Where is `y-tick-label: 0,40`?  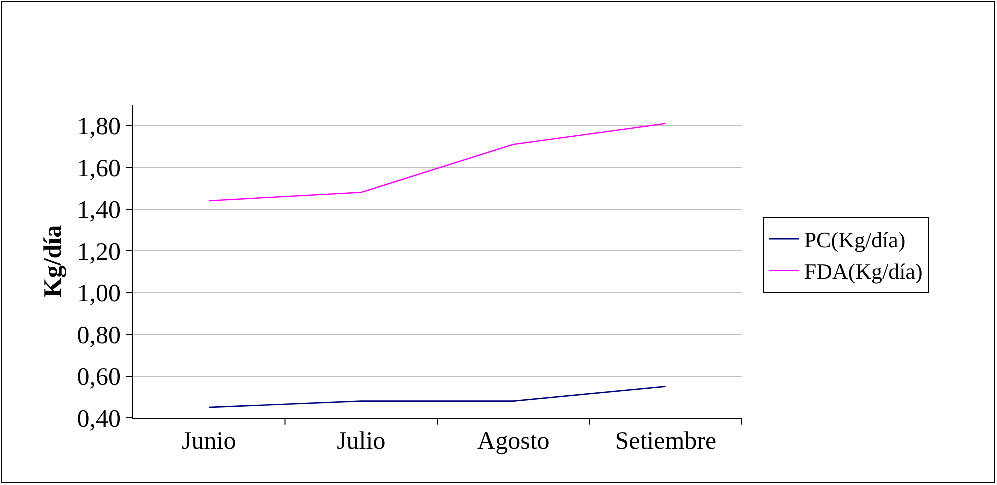
y-tick-label: 0,40 is located at coordinates (99, 419).